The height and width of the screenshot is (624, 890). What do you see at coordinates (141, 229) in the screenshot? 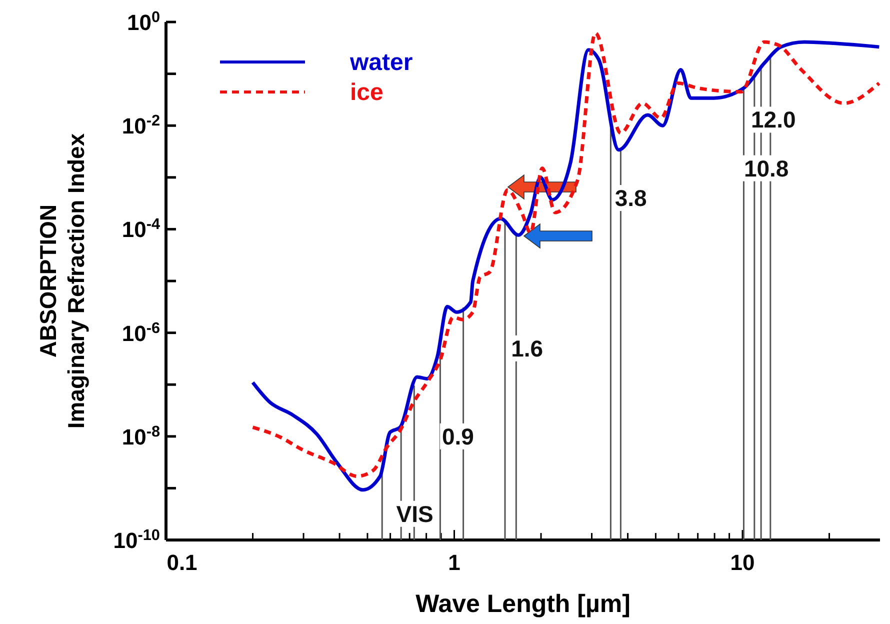
I see `y-tick-label: 10$^{-4}$` at bounding box center [141, 229].